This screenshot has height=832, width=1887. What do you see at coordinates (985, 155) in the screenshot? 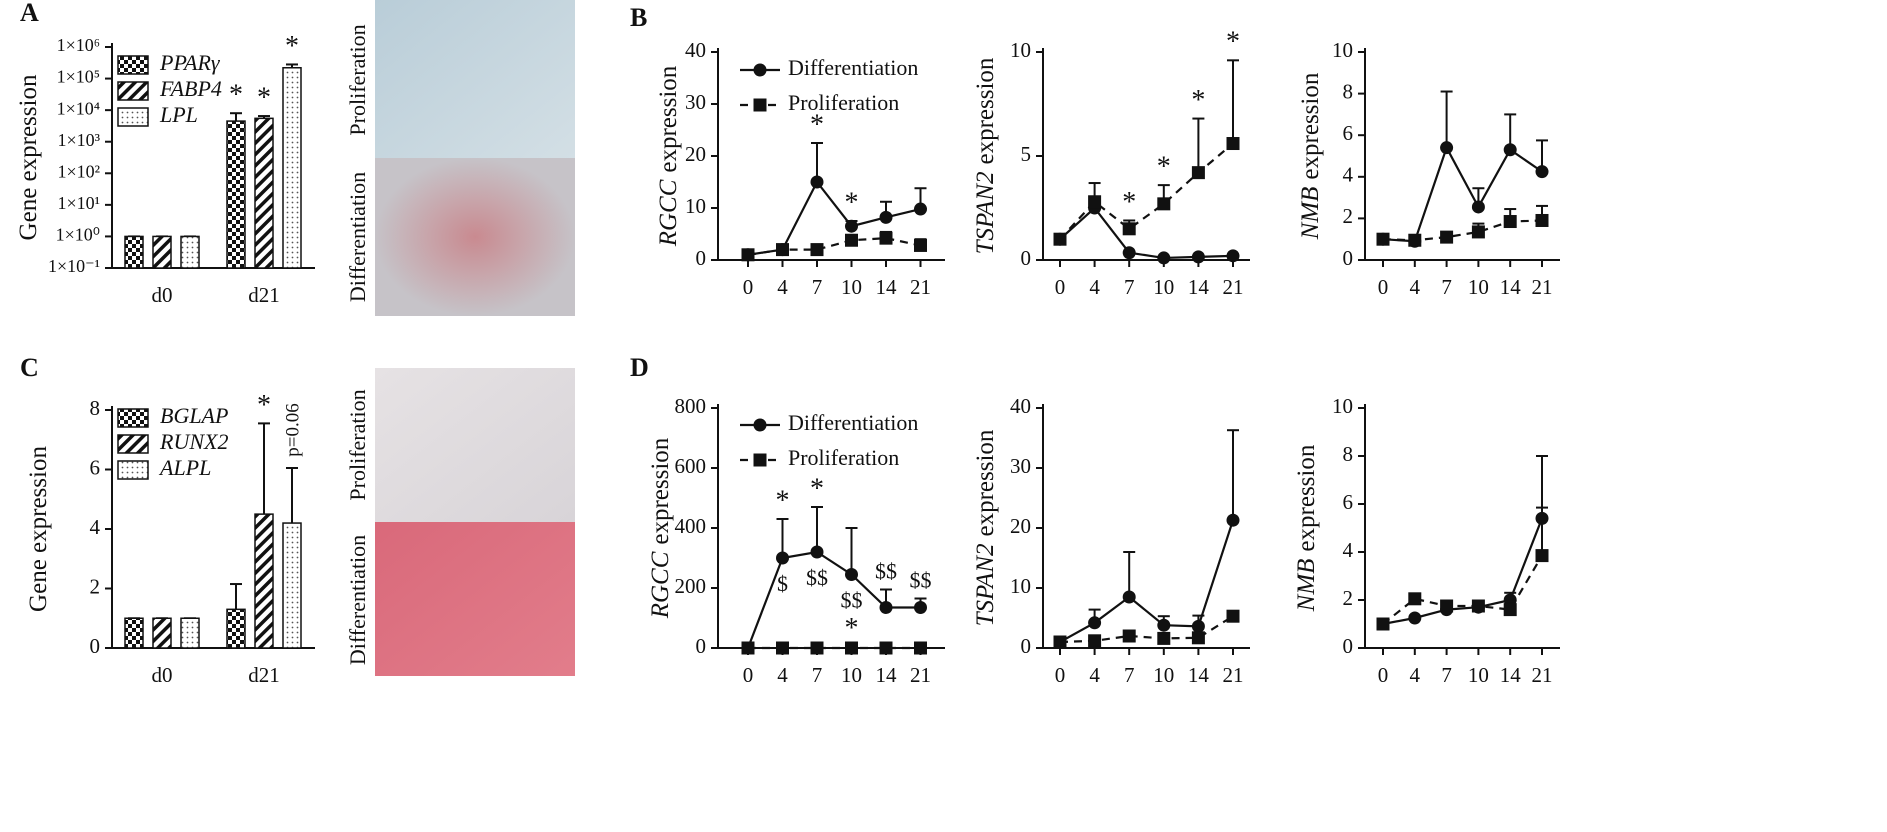
I see `y-axis-title: TSPAN2 expression` at bounding box center [985, 155].